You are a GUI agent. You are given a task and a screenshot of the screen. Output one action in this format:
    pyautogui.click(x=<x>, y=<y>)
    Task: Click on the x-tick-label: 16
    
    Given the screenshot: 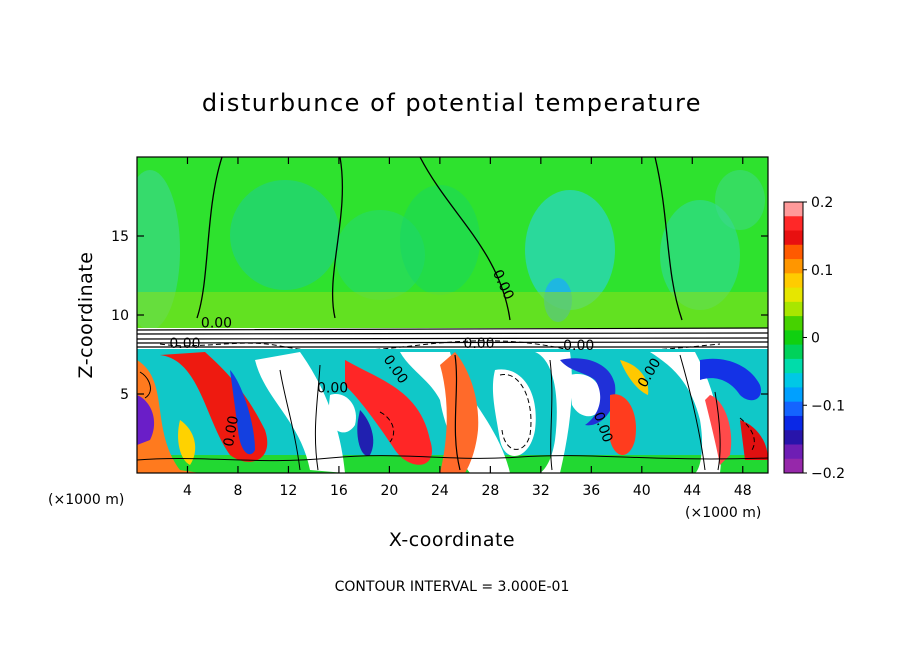 What is the action you would take?
    pyautogui.click(x=339, y=491)
    